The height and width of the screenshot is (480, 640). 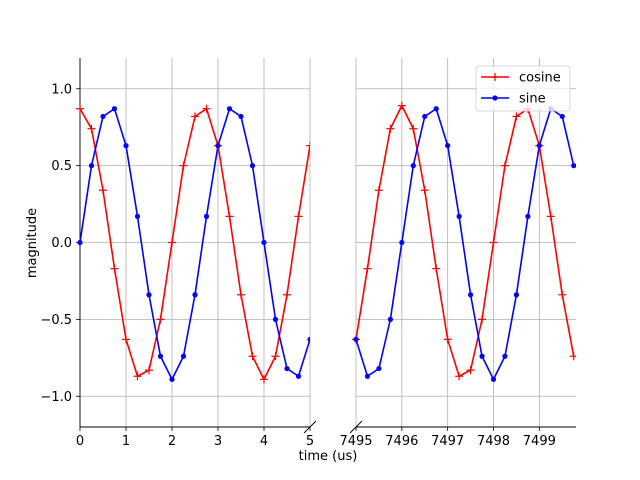 I want to click on x-tick-label: 7496, so click(x=401, y=441).